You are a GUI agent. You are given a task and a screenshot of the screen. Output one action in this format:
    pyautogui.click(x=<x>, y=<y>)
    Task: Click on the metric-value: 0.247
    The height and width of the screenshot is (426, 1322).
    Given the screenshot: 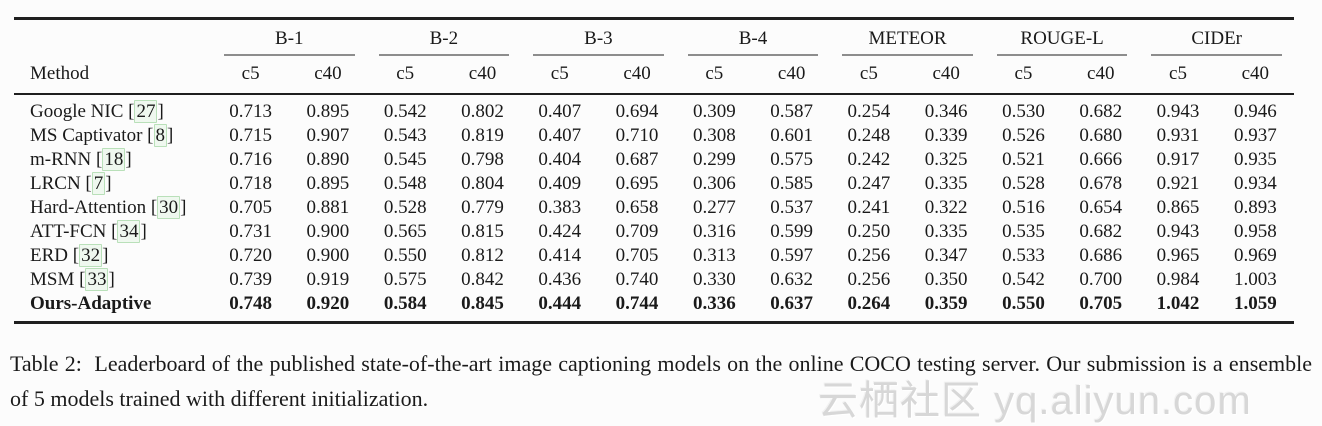 What is the action you would take?
    pyautogui.click(x=869, y=183)
    